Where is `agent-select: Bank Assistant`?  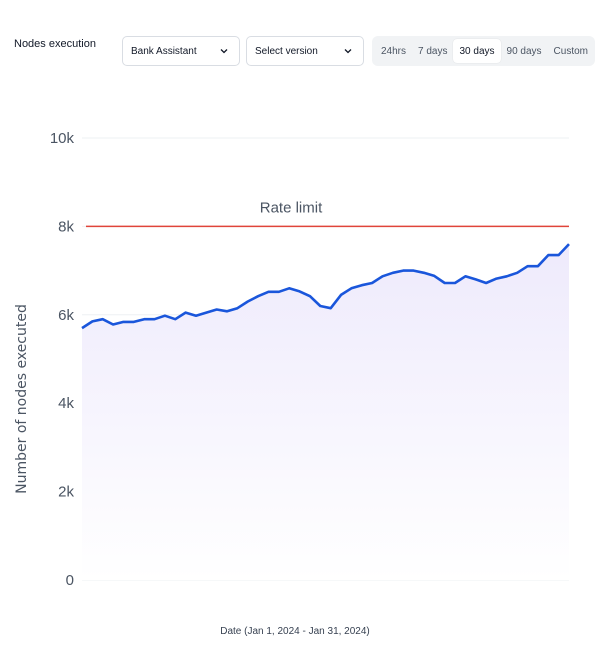
agent-select: Bank Assistant is located at coordinates (181, 51).